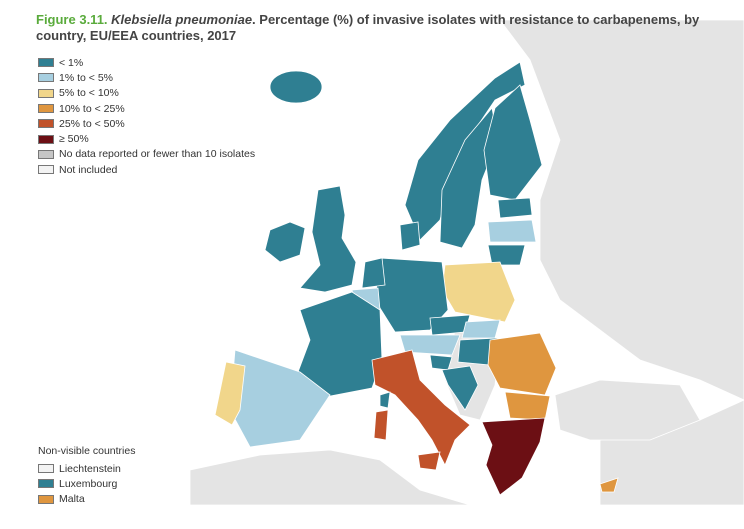 The image size is (744, 529). I want to click on denmark, so click(410, 236).